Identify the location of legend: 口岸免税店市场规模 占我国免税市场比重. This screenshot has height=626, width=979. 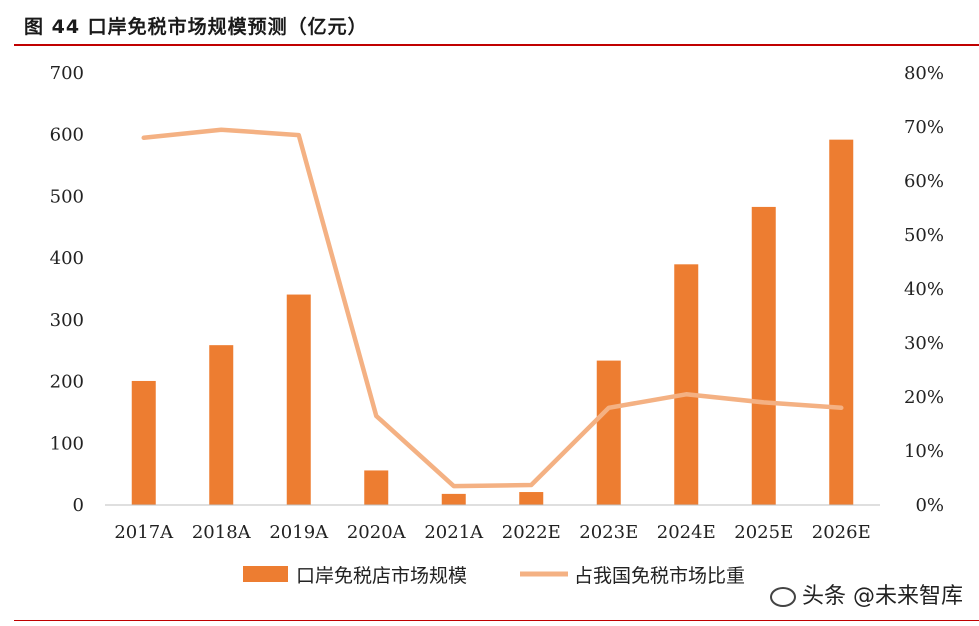
(494, 576).